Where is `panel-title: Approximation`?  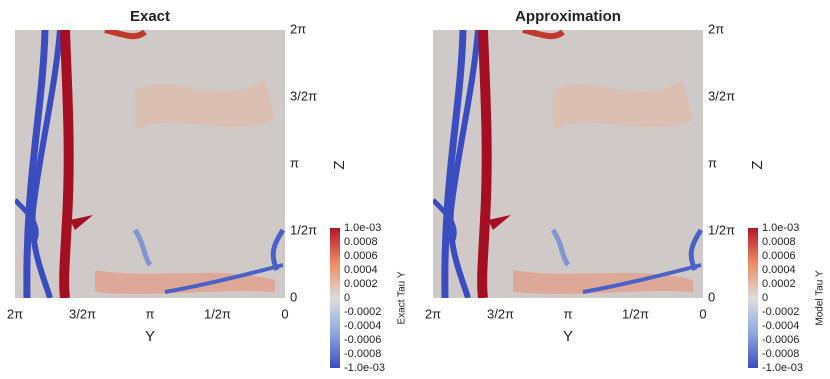
panel-title: Approximation is located at coordinates (568, 16).